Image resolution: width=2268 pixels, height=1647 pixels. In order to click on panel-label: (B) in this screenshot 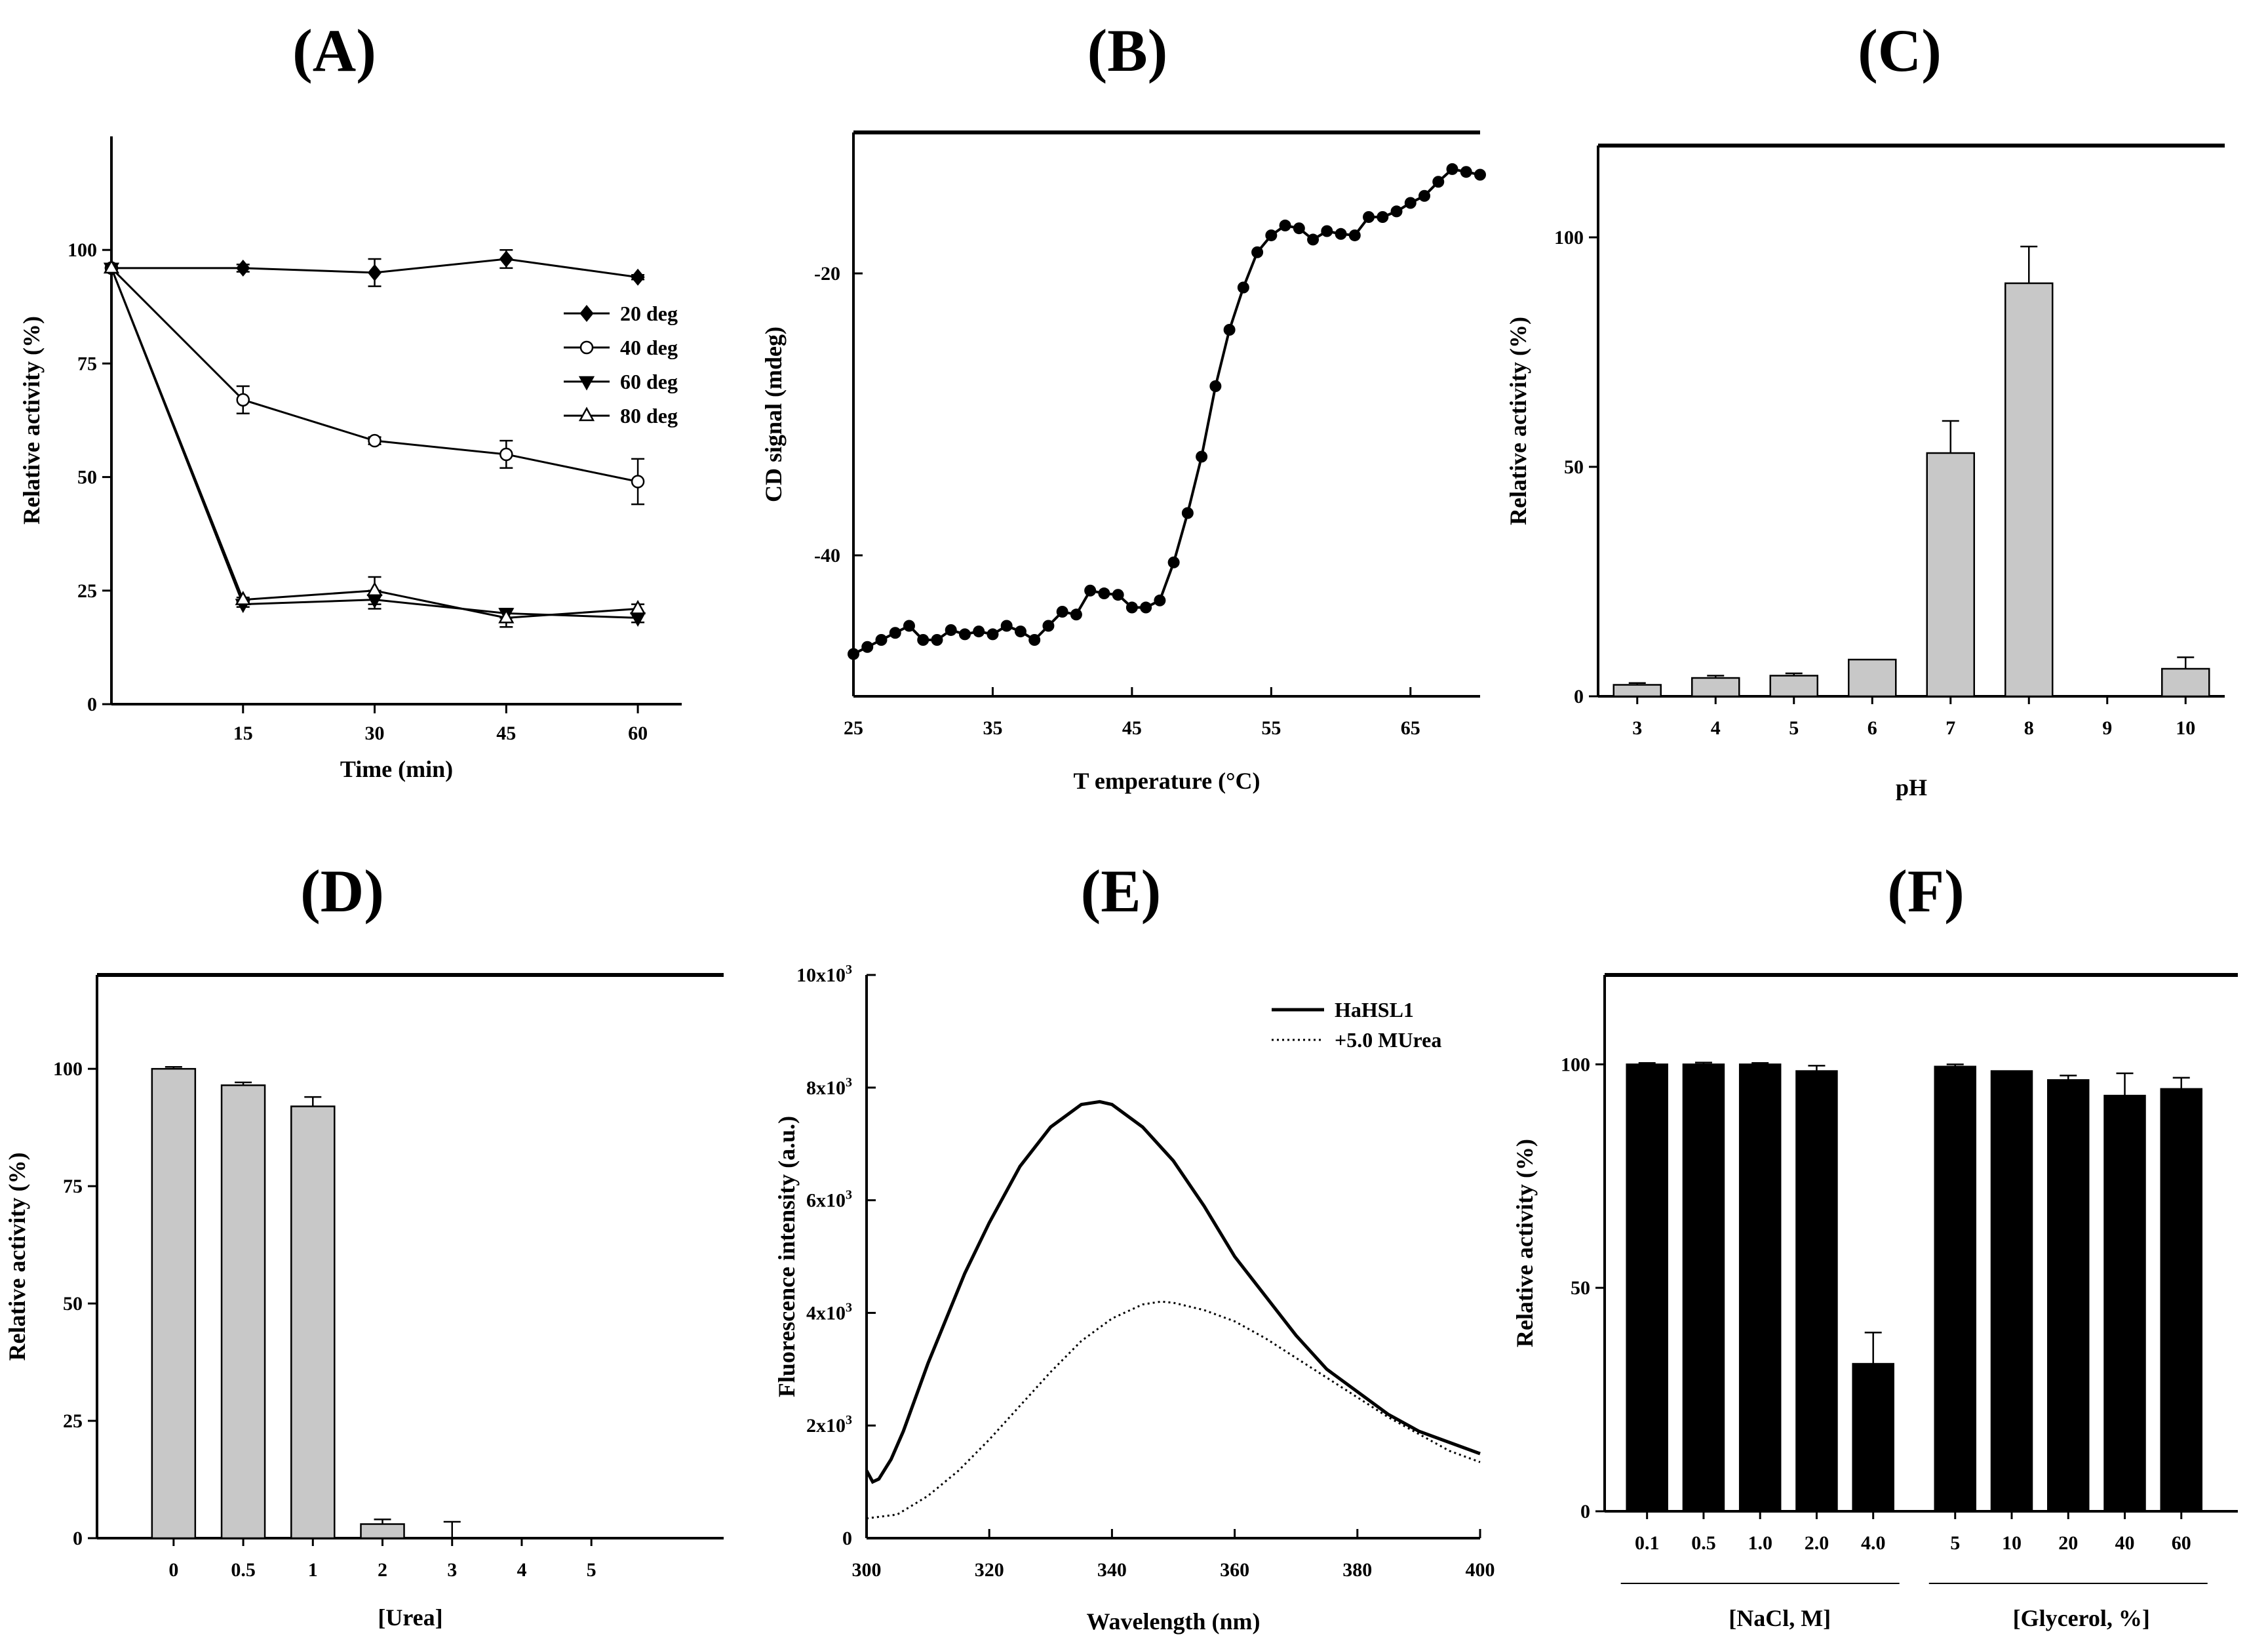, I will do `click(1127, 50)`.